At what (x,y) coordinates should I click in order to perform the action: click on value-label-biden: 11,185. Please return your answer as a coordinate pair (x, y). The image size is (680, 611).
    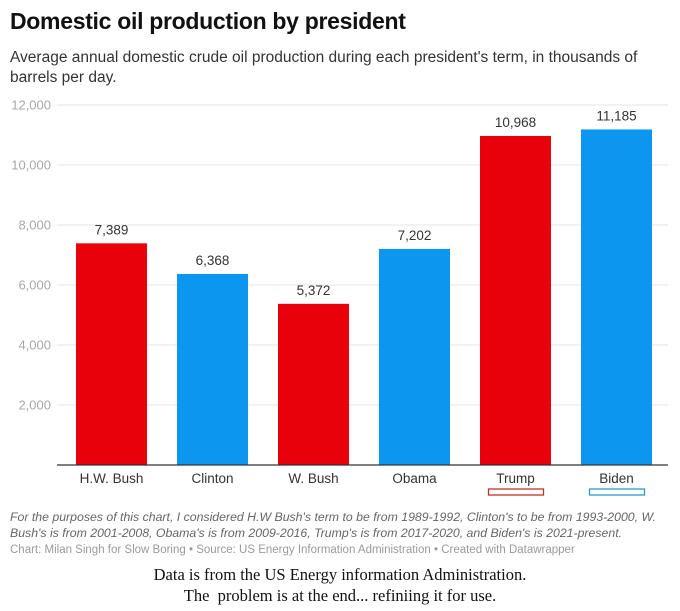
    Looking at the image, I should click on (616, 115).